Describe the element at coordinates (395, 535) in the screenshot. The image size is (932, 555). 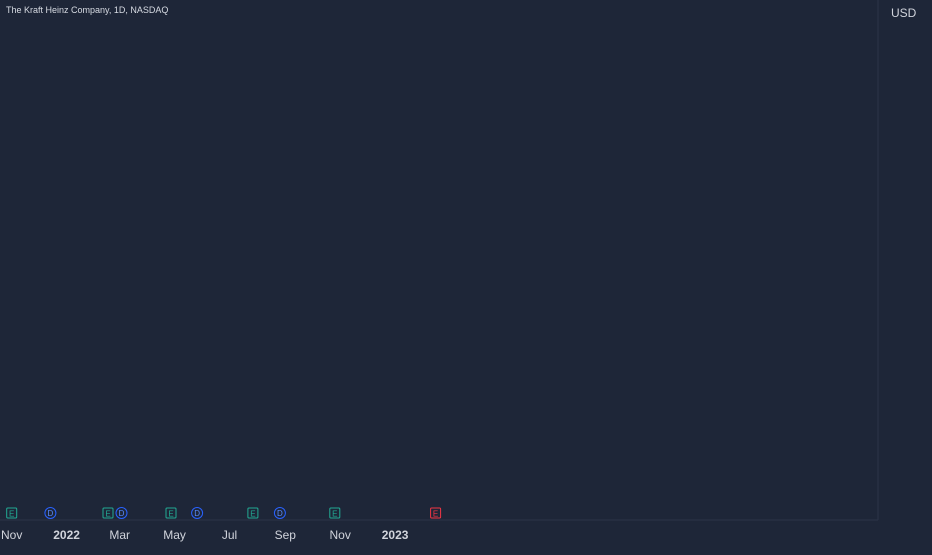
I see `x-axis-tick-label: 2023` at that location.